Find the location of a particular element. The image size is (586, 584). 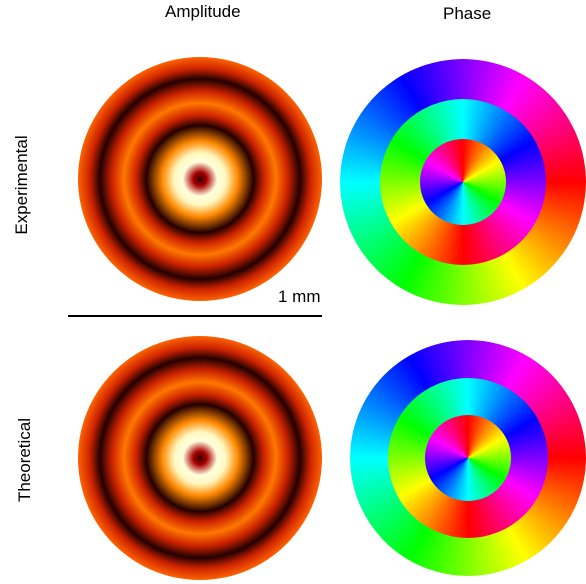

row-label: Theoretical is located at coordinates (24, 460).